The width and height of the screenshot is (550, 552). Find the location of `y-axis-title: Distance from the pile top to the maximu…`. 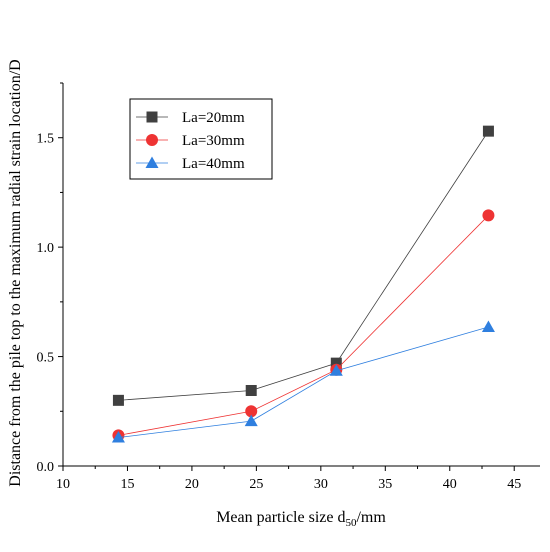

y-axis-title: Distance from the pile top to the maximu… is located at coordinates (15, 272).